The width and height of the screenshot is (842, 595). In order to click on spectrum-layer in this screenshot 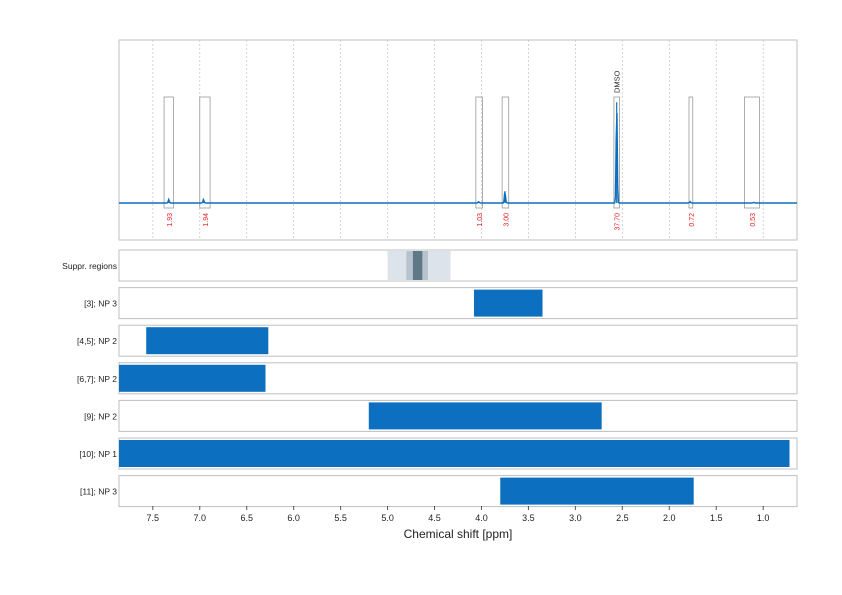, I will do `click(458, 153)`.